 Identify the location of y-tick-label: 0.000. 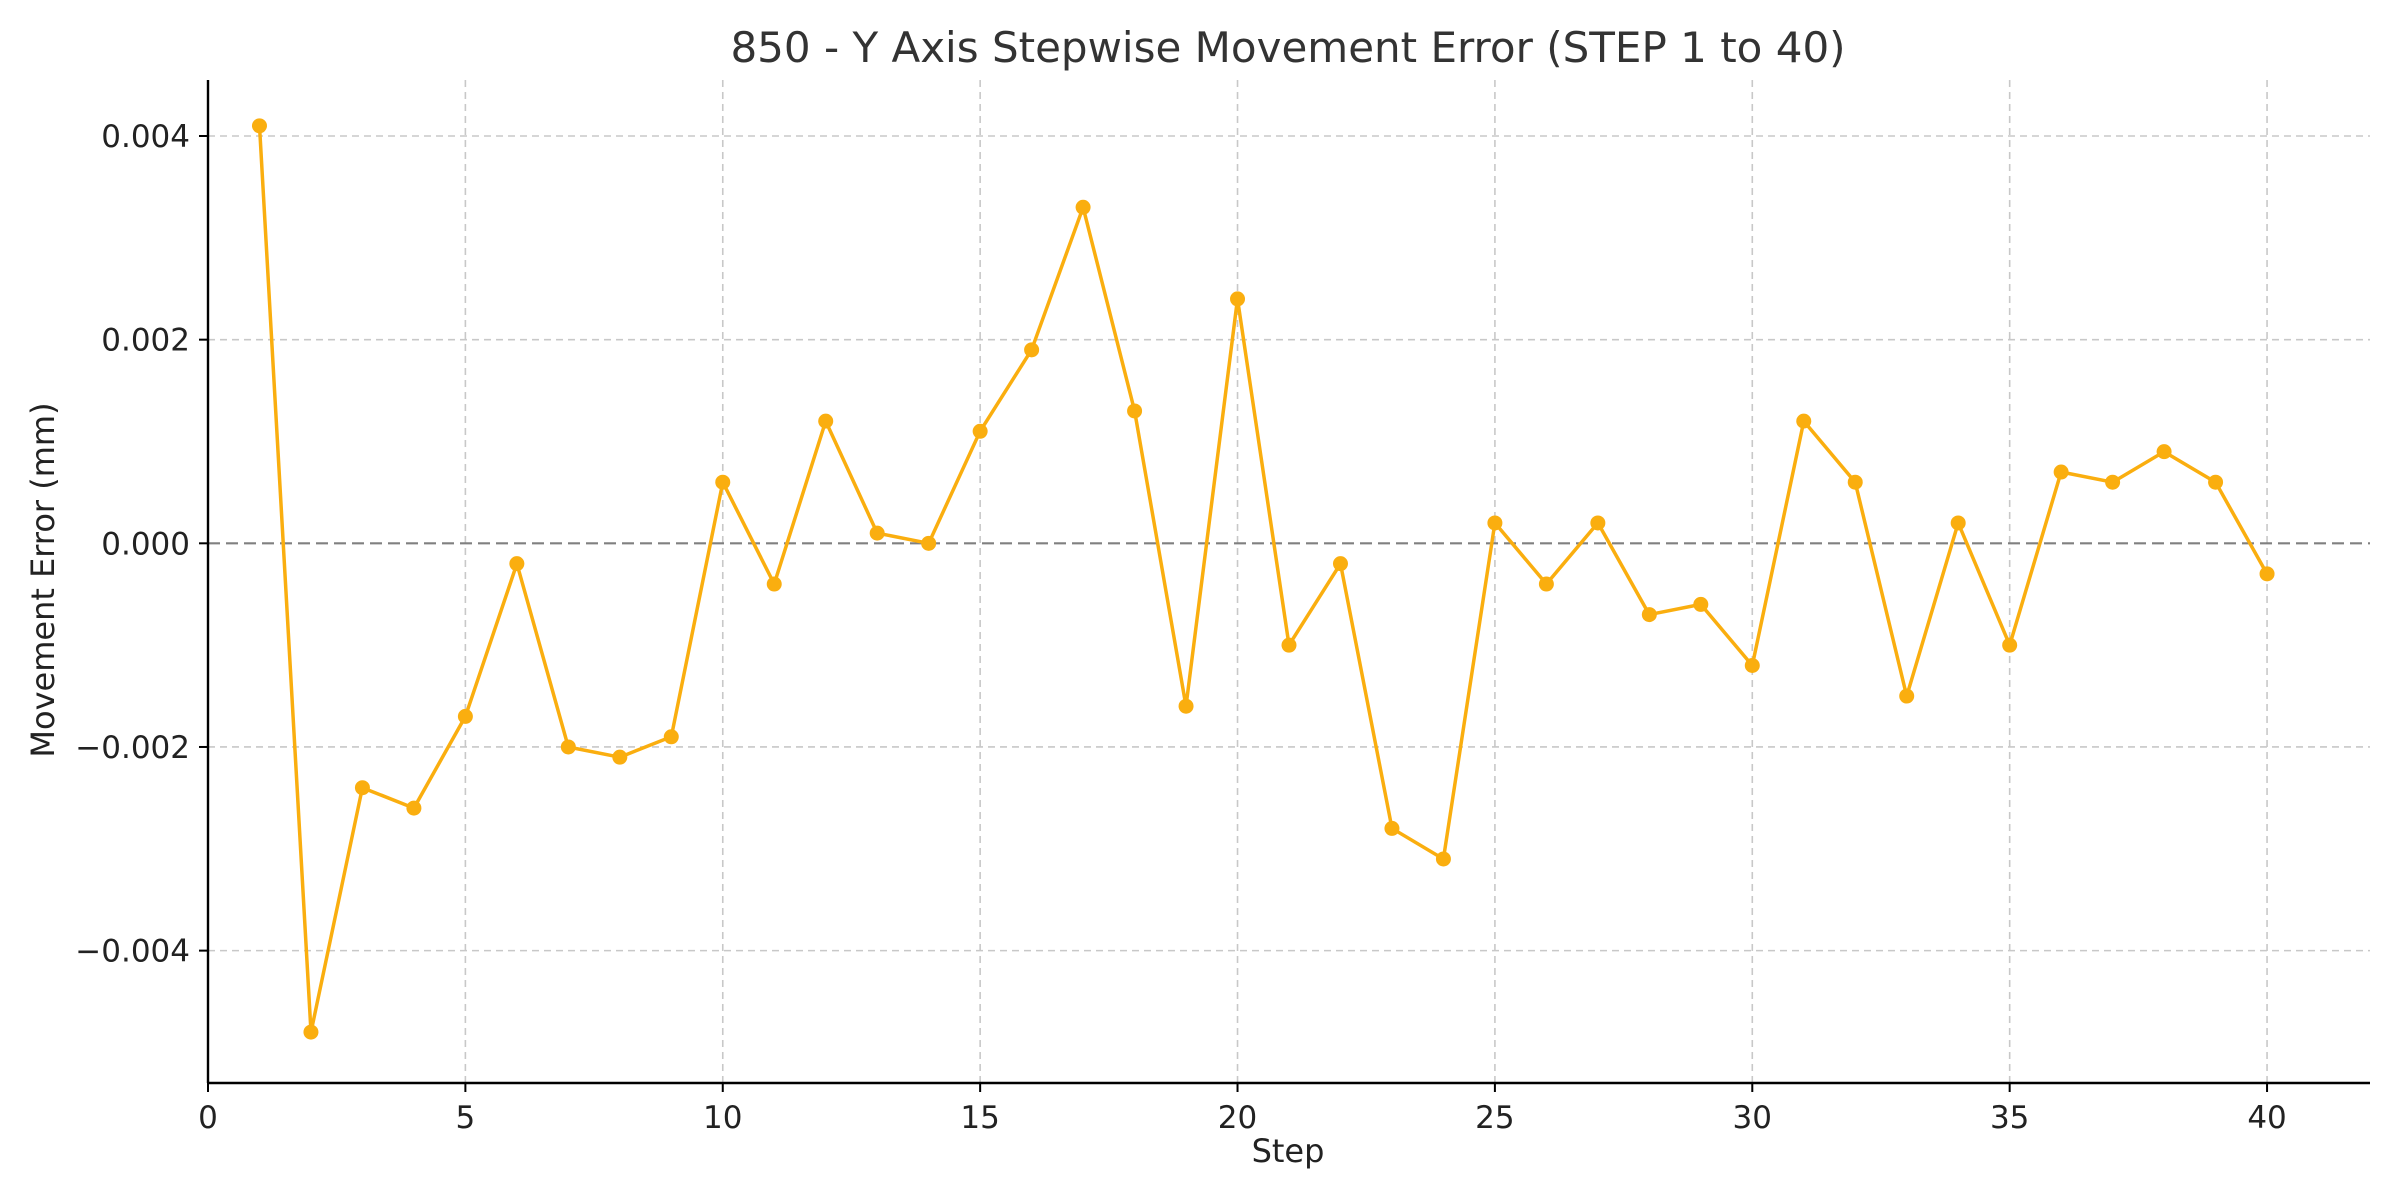
(145, 544).